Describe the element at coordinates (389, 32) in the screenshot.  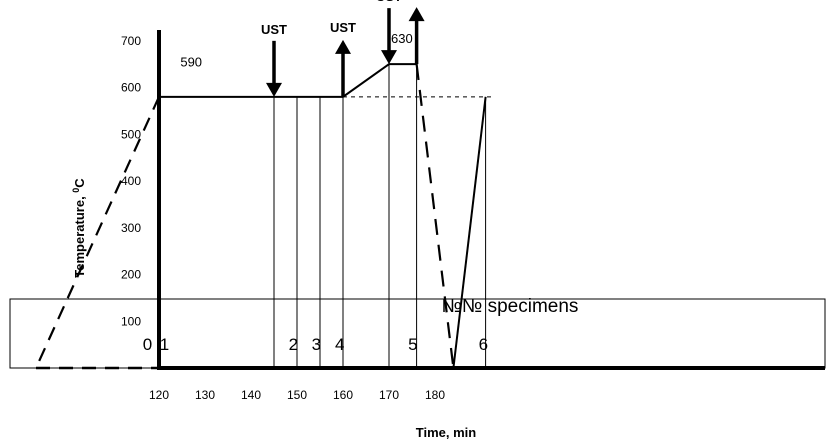
I see `ust-marker-2: UST` at that location.